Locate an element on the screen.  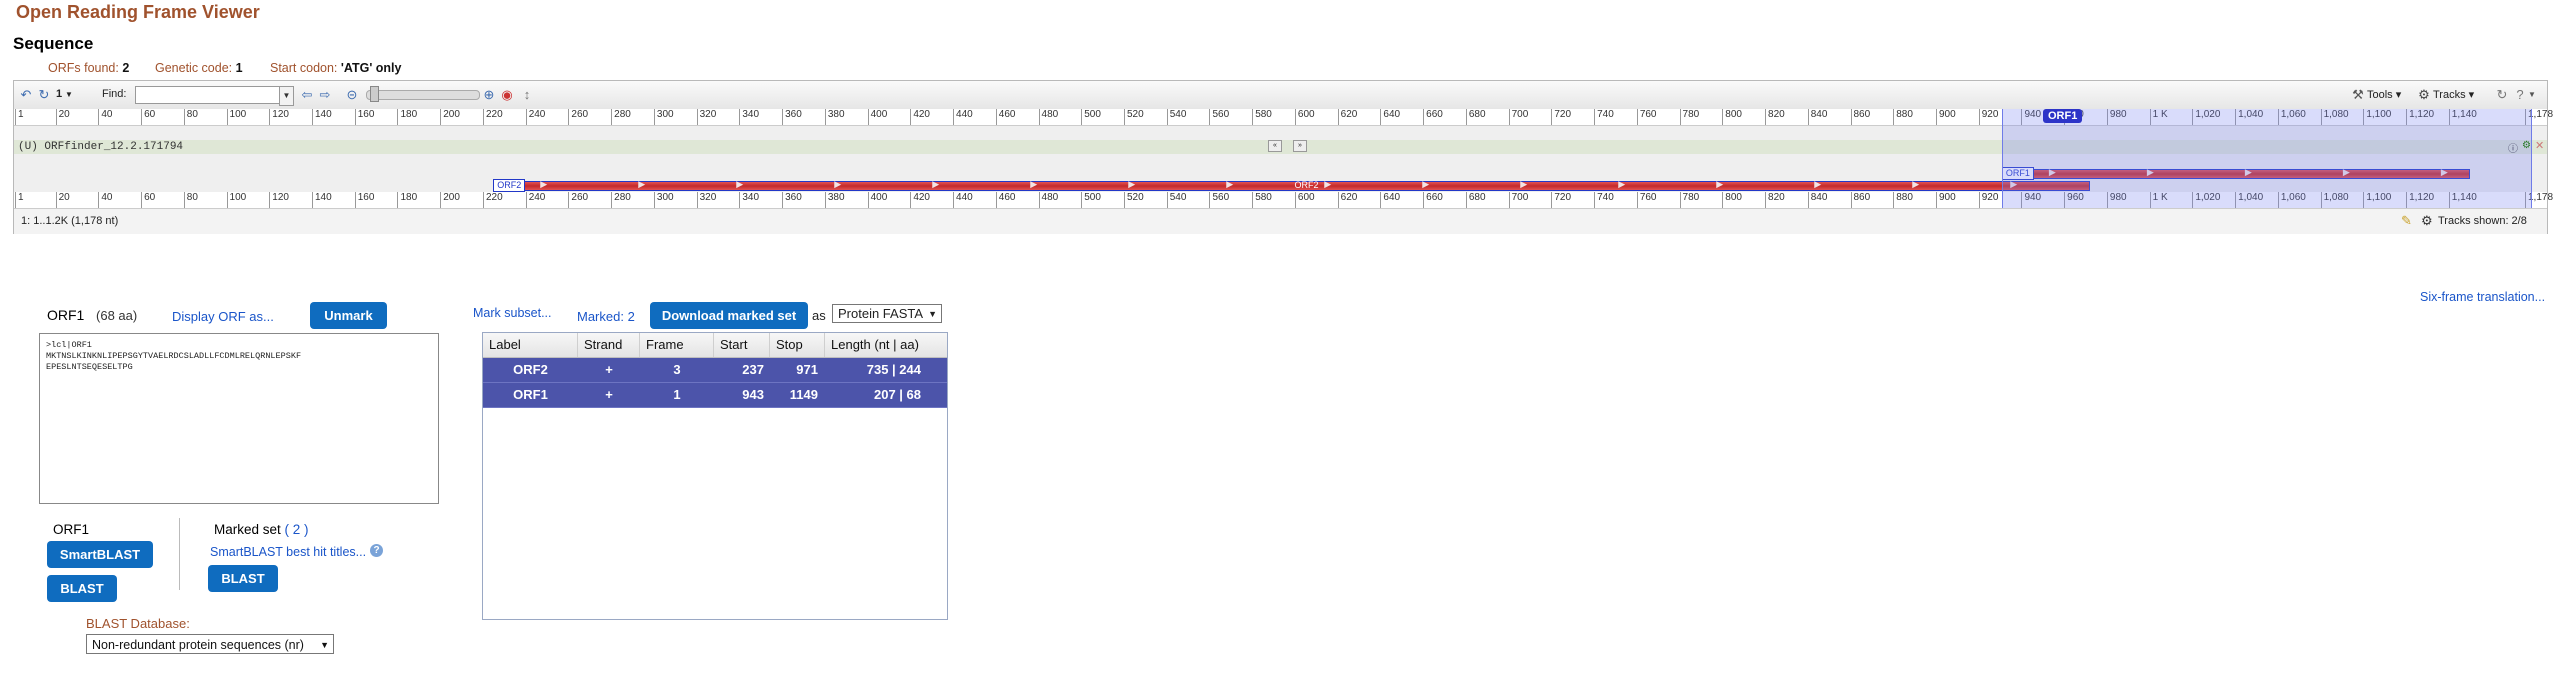
help-icon: ? is located at coordinates (2520, 94).